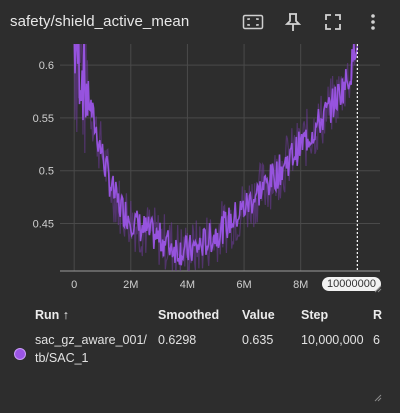  Describe the element at coordinates (377, 397) in the screenshot. I see `card-resize-handle-icon` at that location.